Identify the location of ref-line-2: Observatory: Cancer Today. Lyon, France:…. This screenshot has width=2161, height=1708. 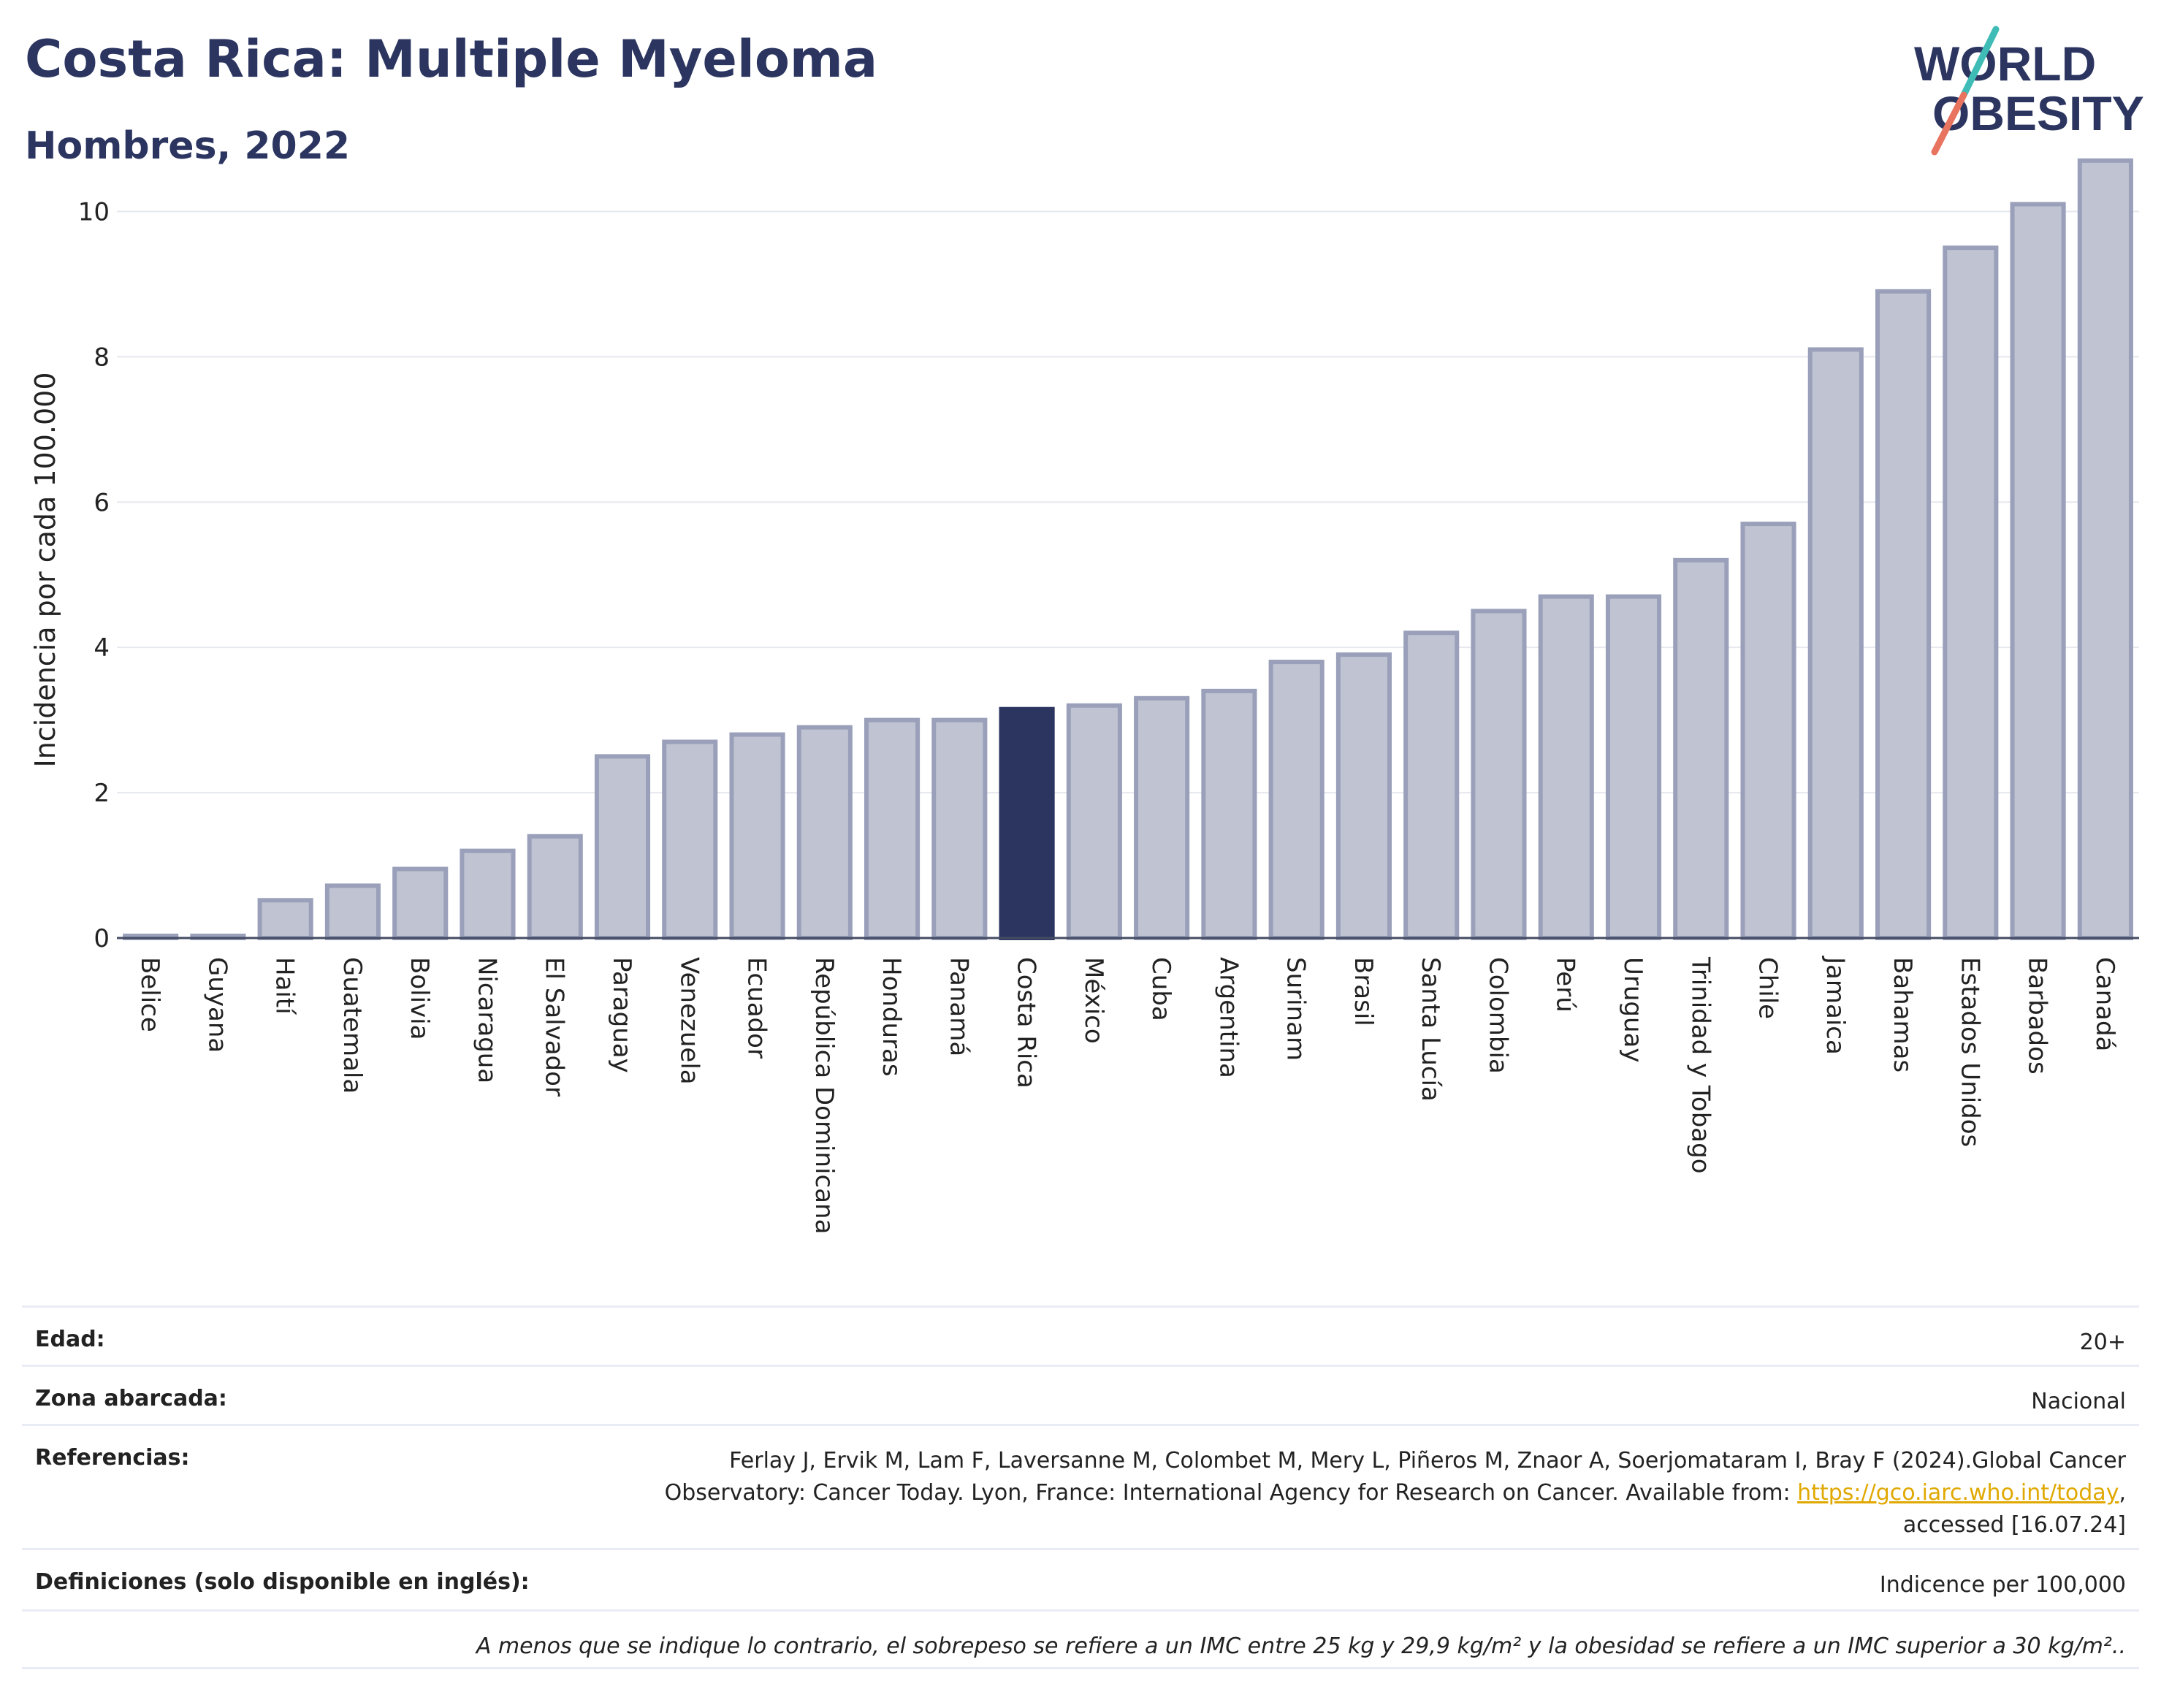
(1231, 1493).